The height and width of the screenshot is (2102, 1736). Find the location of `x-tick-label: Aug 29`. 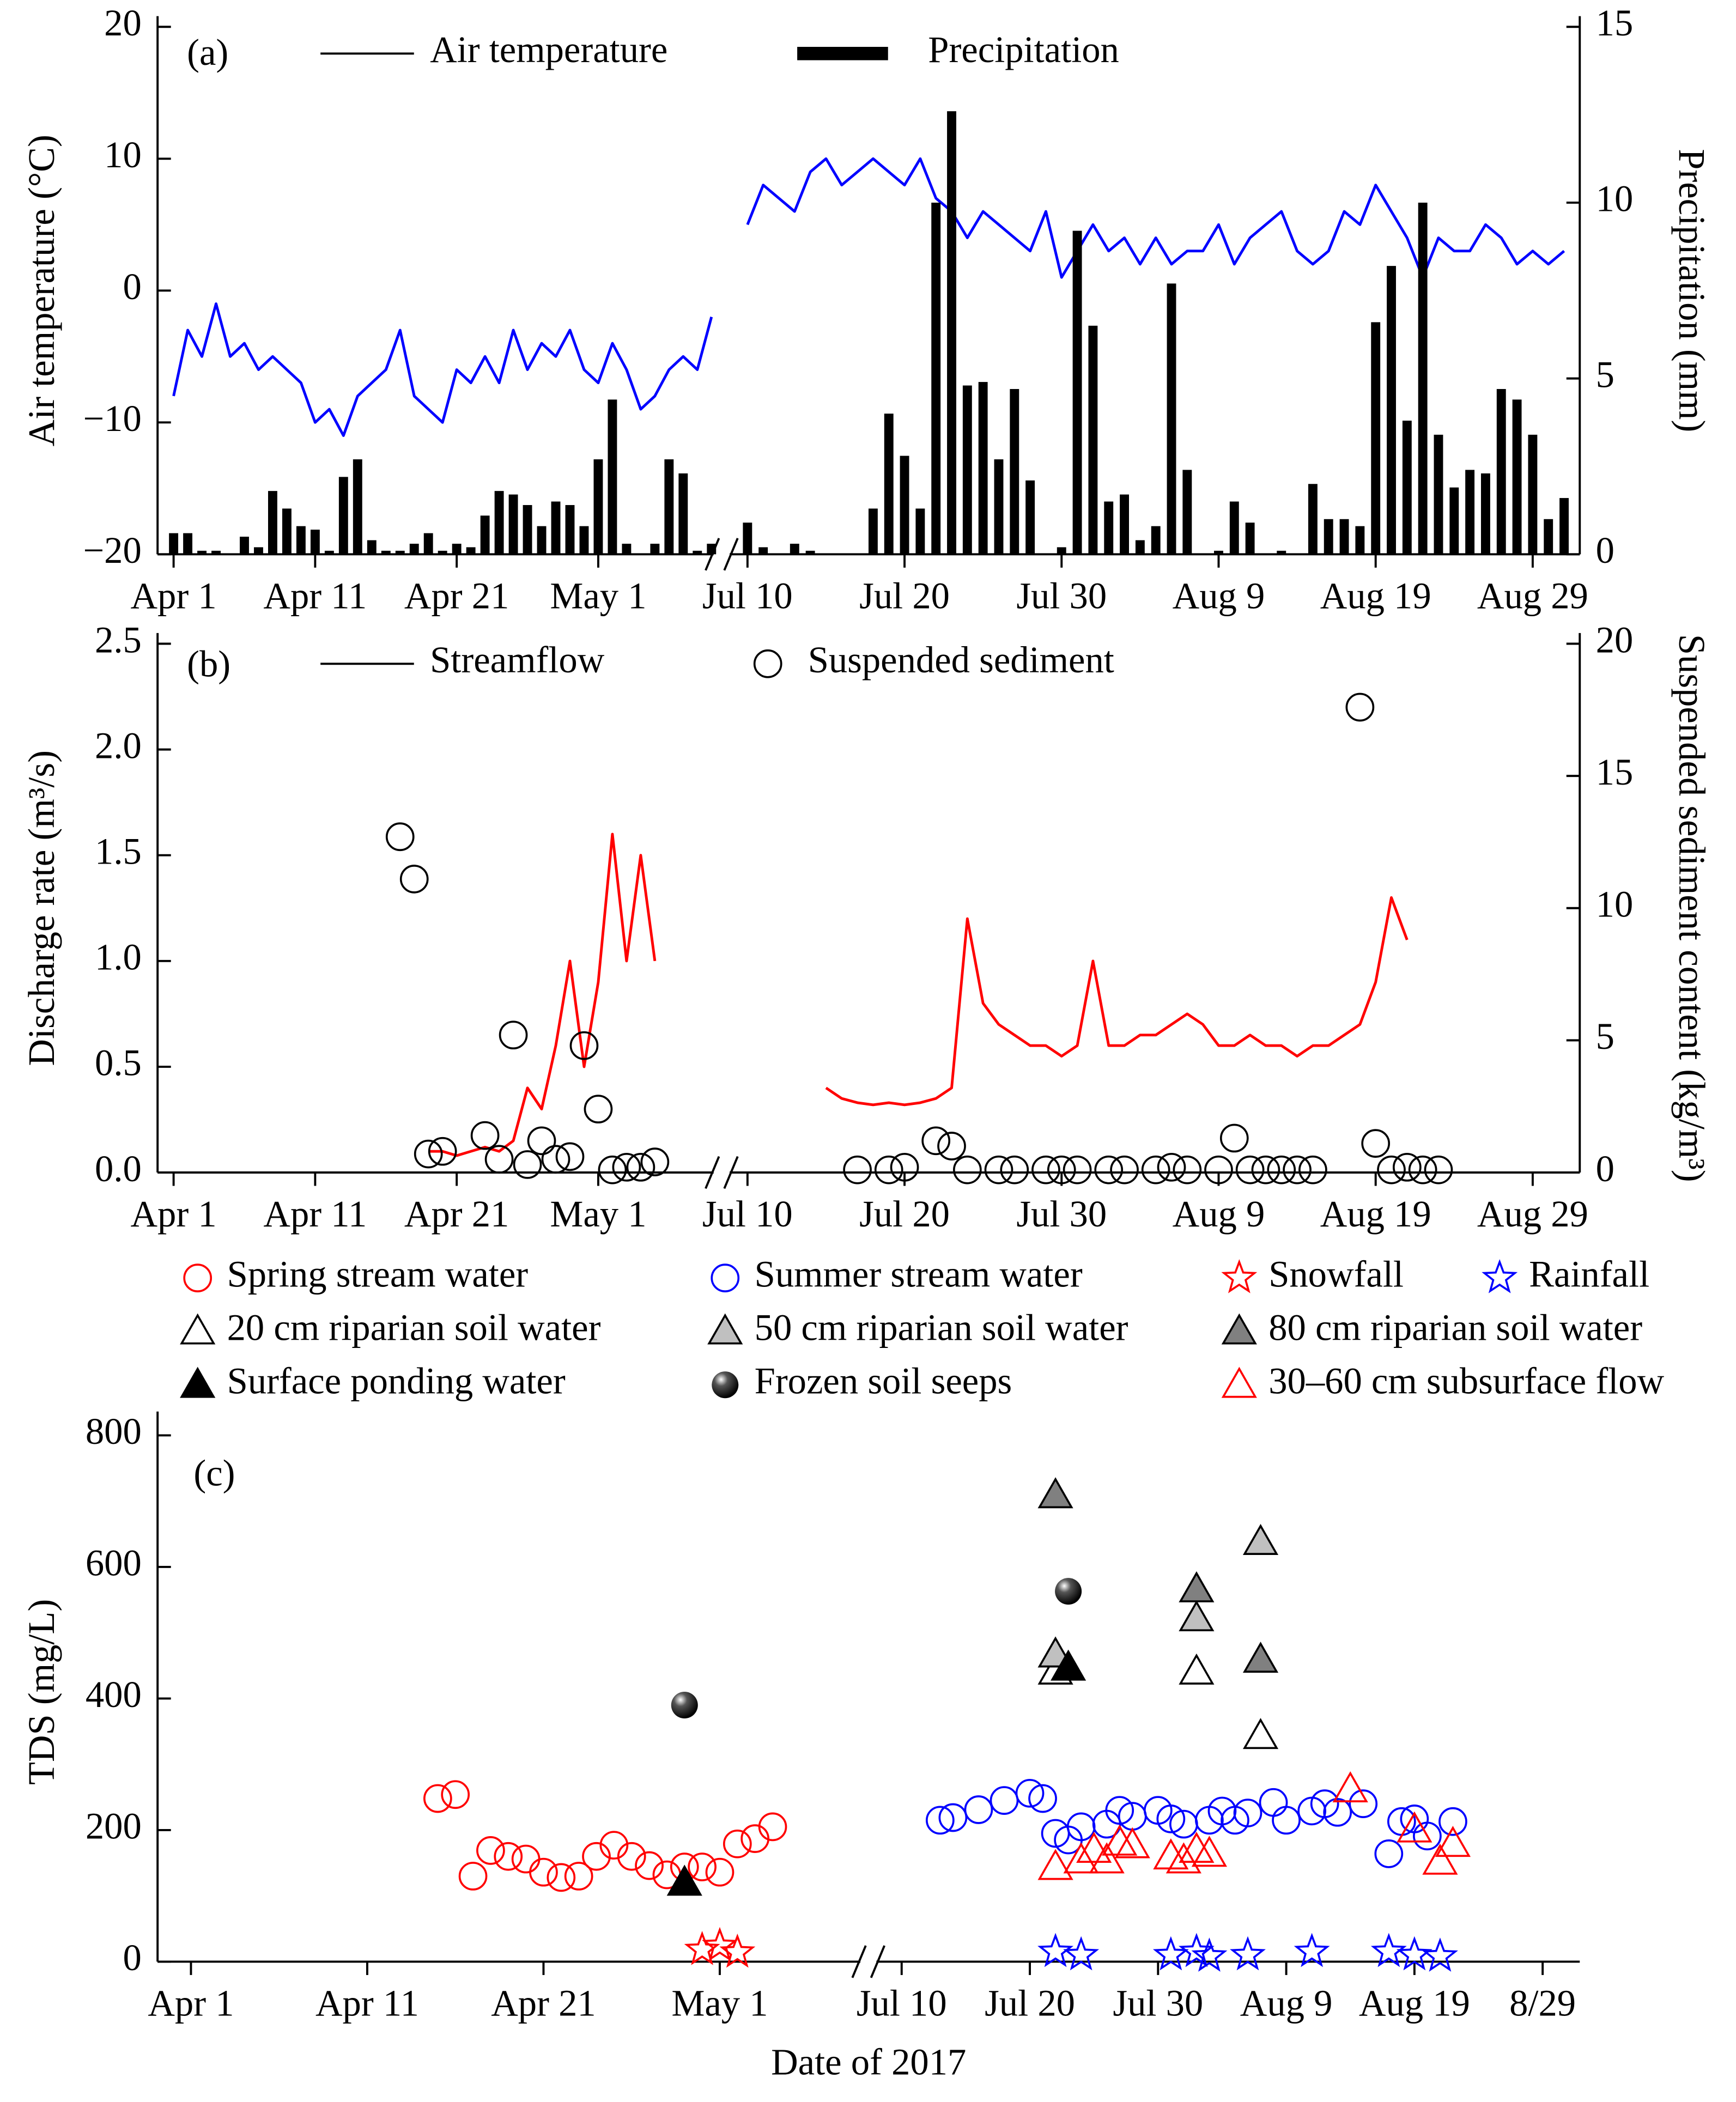

x-tick-label: Aug 29 is located at coordinates (1532, 595).